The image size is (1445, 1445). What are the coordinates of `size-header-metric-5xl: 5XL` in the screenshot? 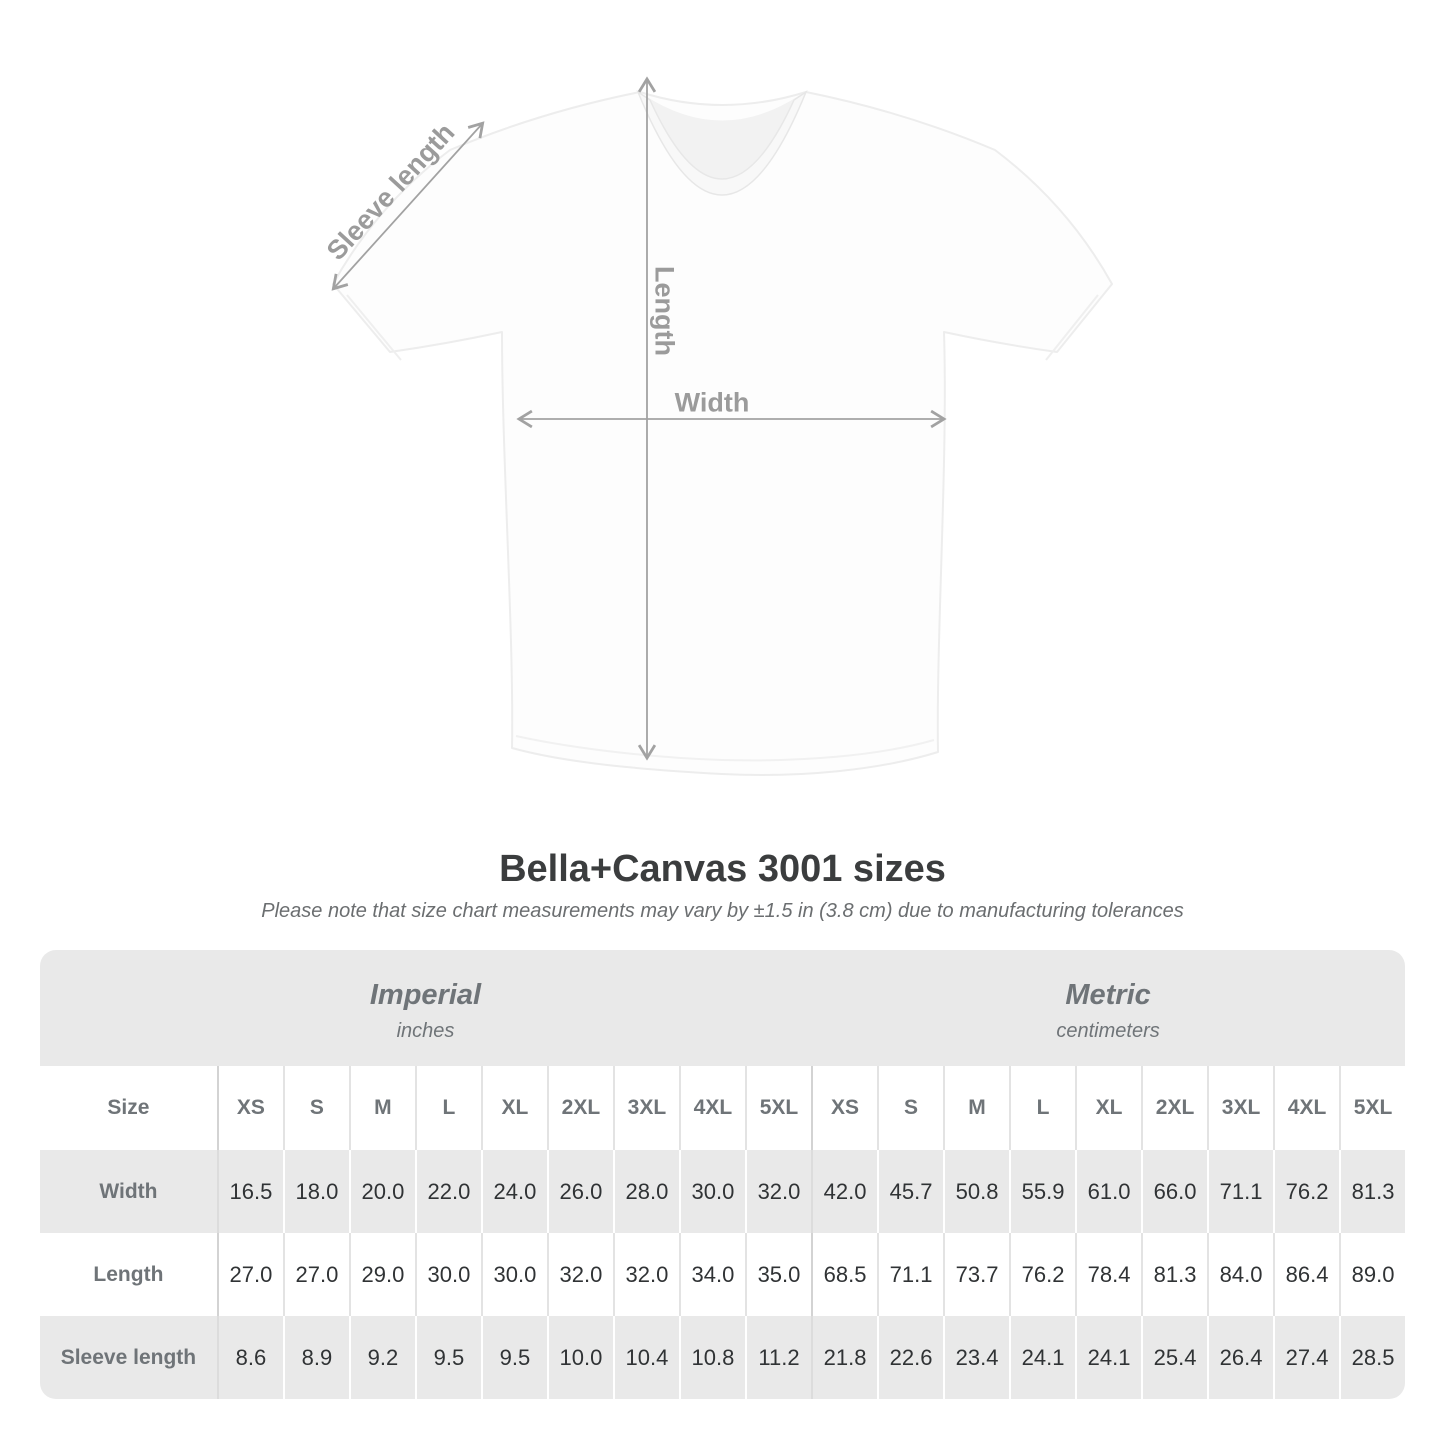 It's located at (1372, 1108).